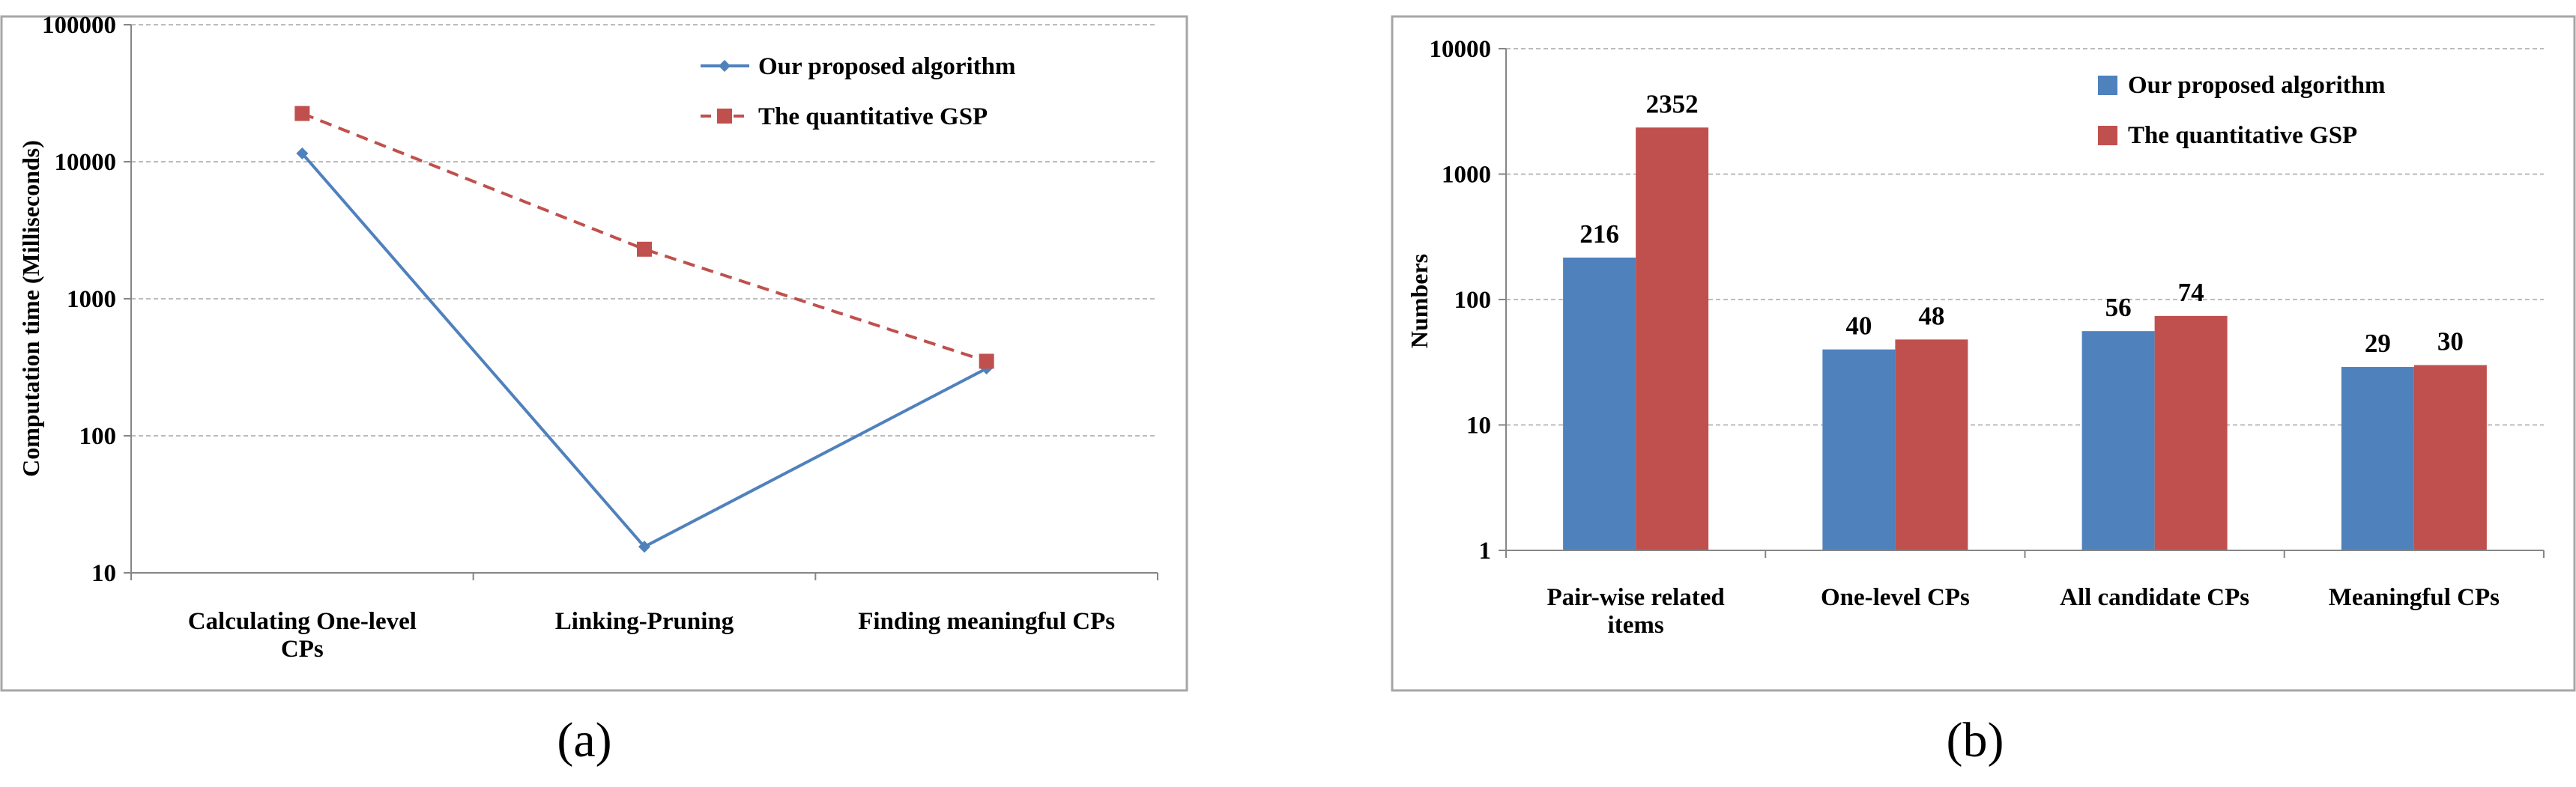  What do you see at coordinates (644, 621) in the screenshot?
I see `chart-a-x-tick-label: Linking-Pruning` at bounding box center [644, 621].